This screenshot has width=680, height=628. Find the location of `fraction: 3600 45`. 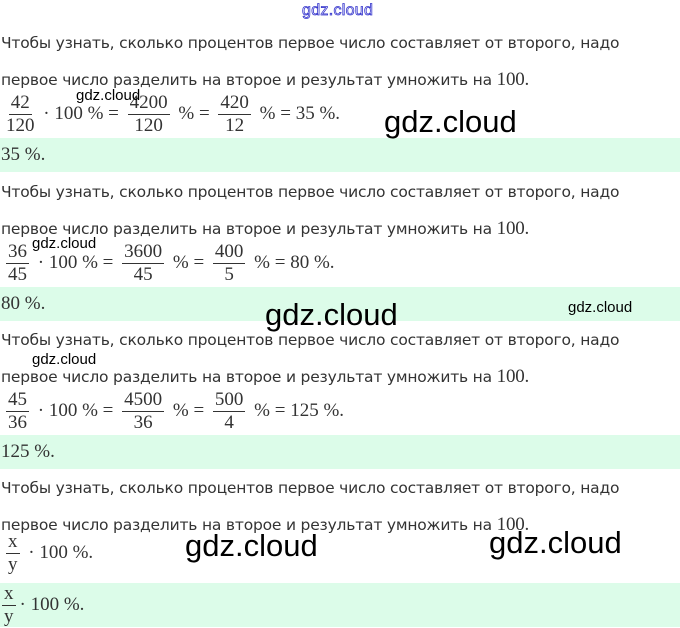

fraction: 3600 45 is located at coordinates (143, 263).